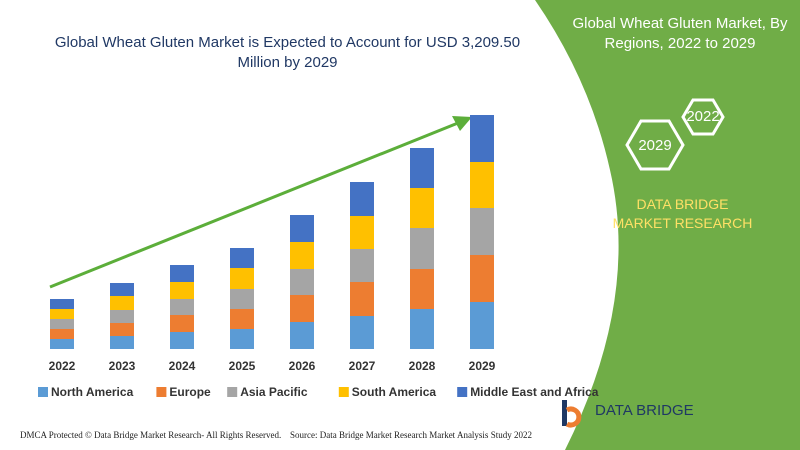 The image size is (800, 450). What do you see at coordinates (394, 392) in the screenshot?
I see `legend-label: South America` at bounding box center [394, 392].